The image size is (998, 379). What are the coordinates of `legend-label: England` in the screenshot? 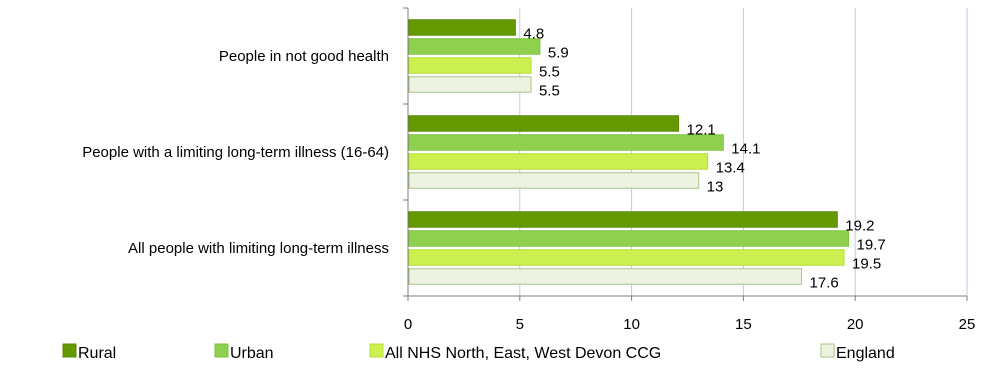 It's located at (865, 353).